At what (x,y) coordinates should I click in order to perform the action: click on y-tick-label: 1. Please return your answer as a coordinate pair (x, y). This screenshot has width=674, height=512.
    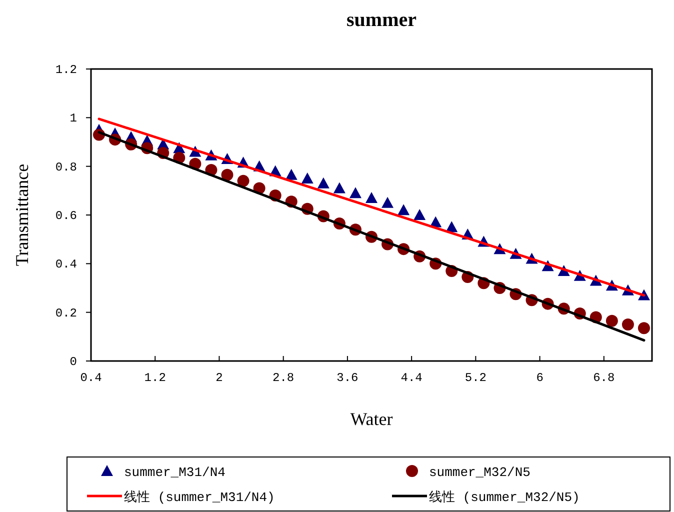
    Looking at the image, I should click on (73, 119).